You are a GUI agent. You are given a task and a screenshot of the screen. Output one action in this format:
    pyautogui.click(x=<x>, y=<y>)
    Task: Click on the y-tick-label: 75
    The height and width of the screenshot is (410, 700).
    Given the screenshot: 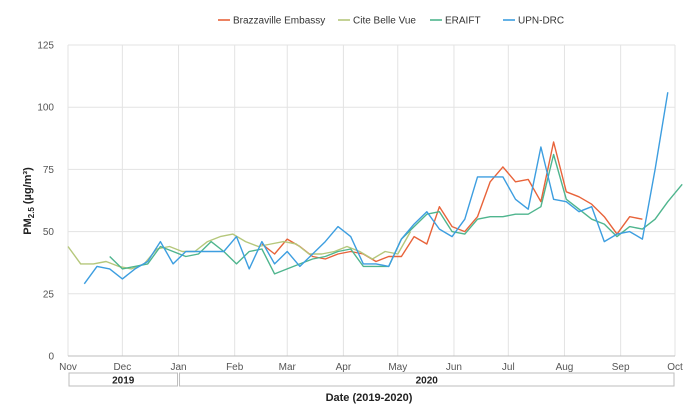 What is the action you would take?
    pyautogui.click(x=49, y=170)
    